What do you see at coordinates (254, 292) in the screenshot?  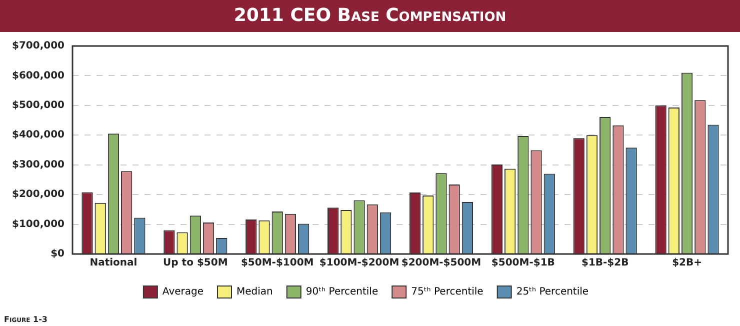 I see `legend-label: Median` at bounding box center [254, 292].